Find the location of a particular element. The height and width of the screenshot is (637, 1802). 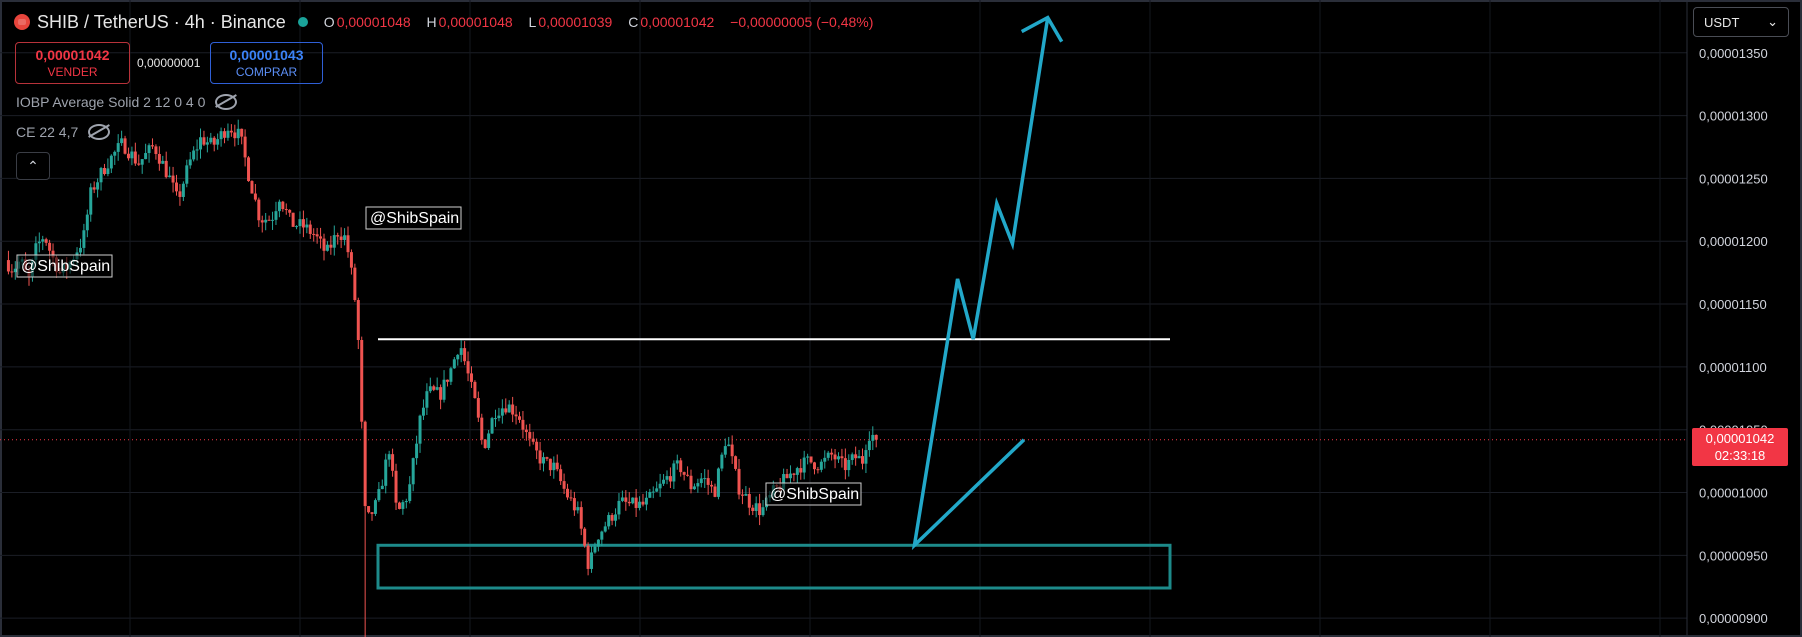

y-tick-label: 0,00001000 is located at coordinates (1733, 493).